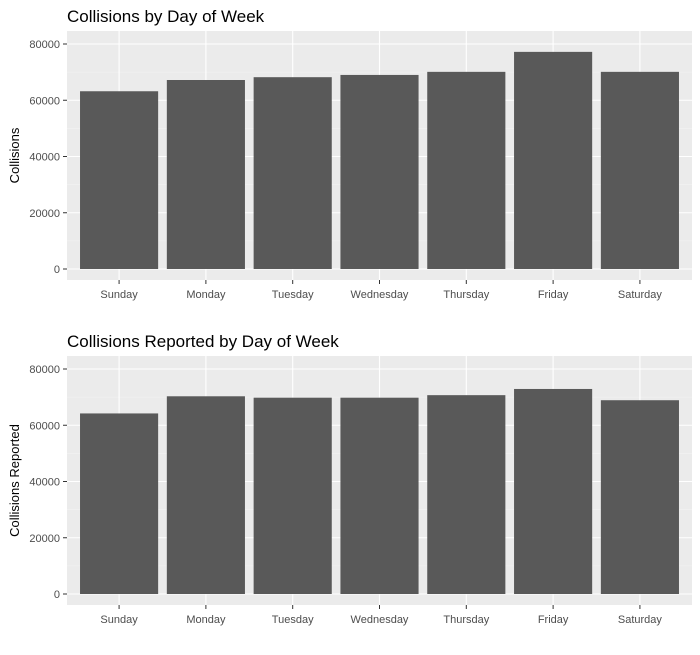 The width and height of the screenshot is (700, 655). What do you see at coordinates (166, 16) in the screenshot?
I see `chart-title: Collisions by Day of Week` at bounding box center [166, 16].